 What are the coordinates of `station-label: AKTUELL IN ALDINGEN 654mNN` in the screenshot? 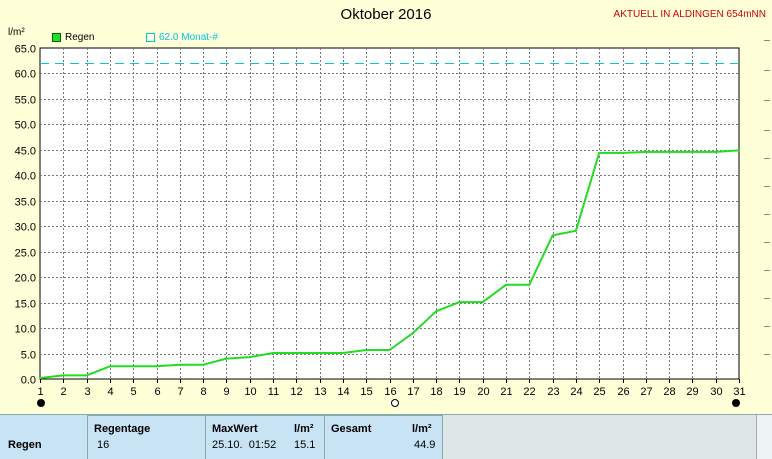 It's located at (689, 14).